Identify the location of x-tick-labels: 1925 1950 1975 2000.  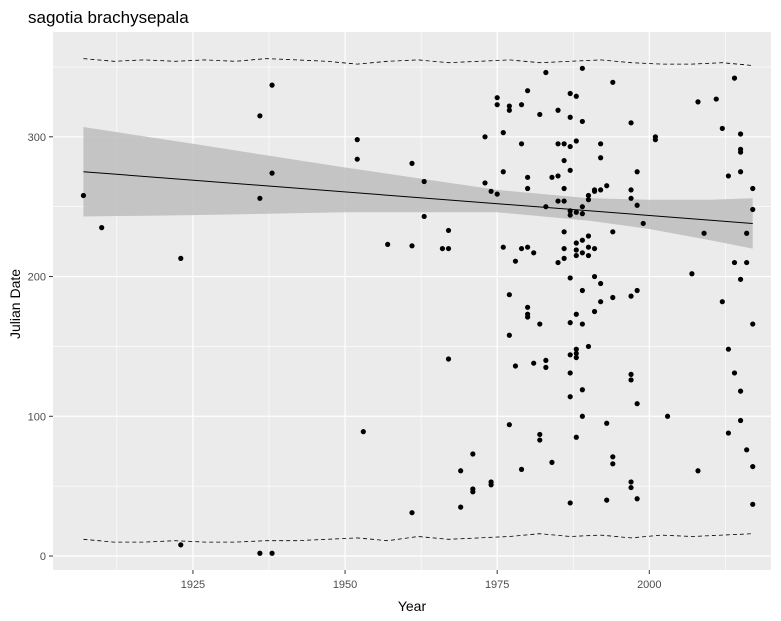
(421, 585).